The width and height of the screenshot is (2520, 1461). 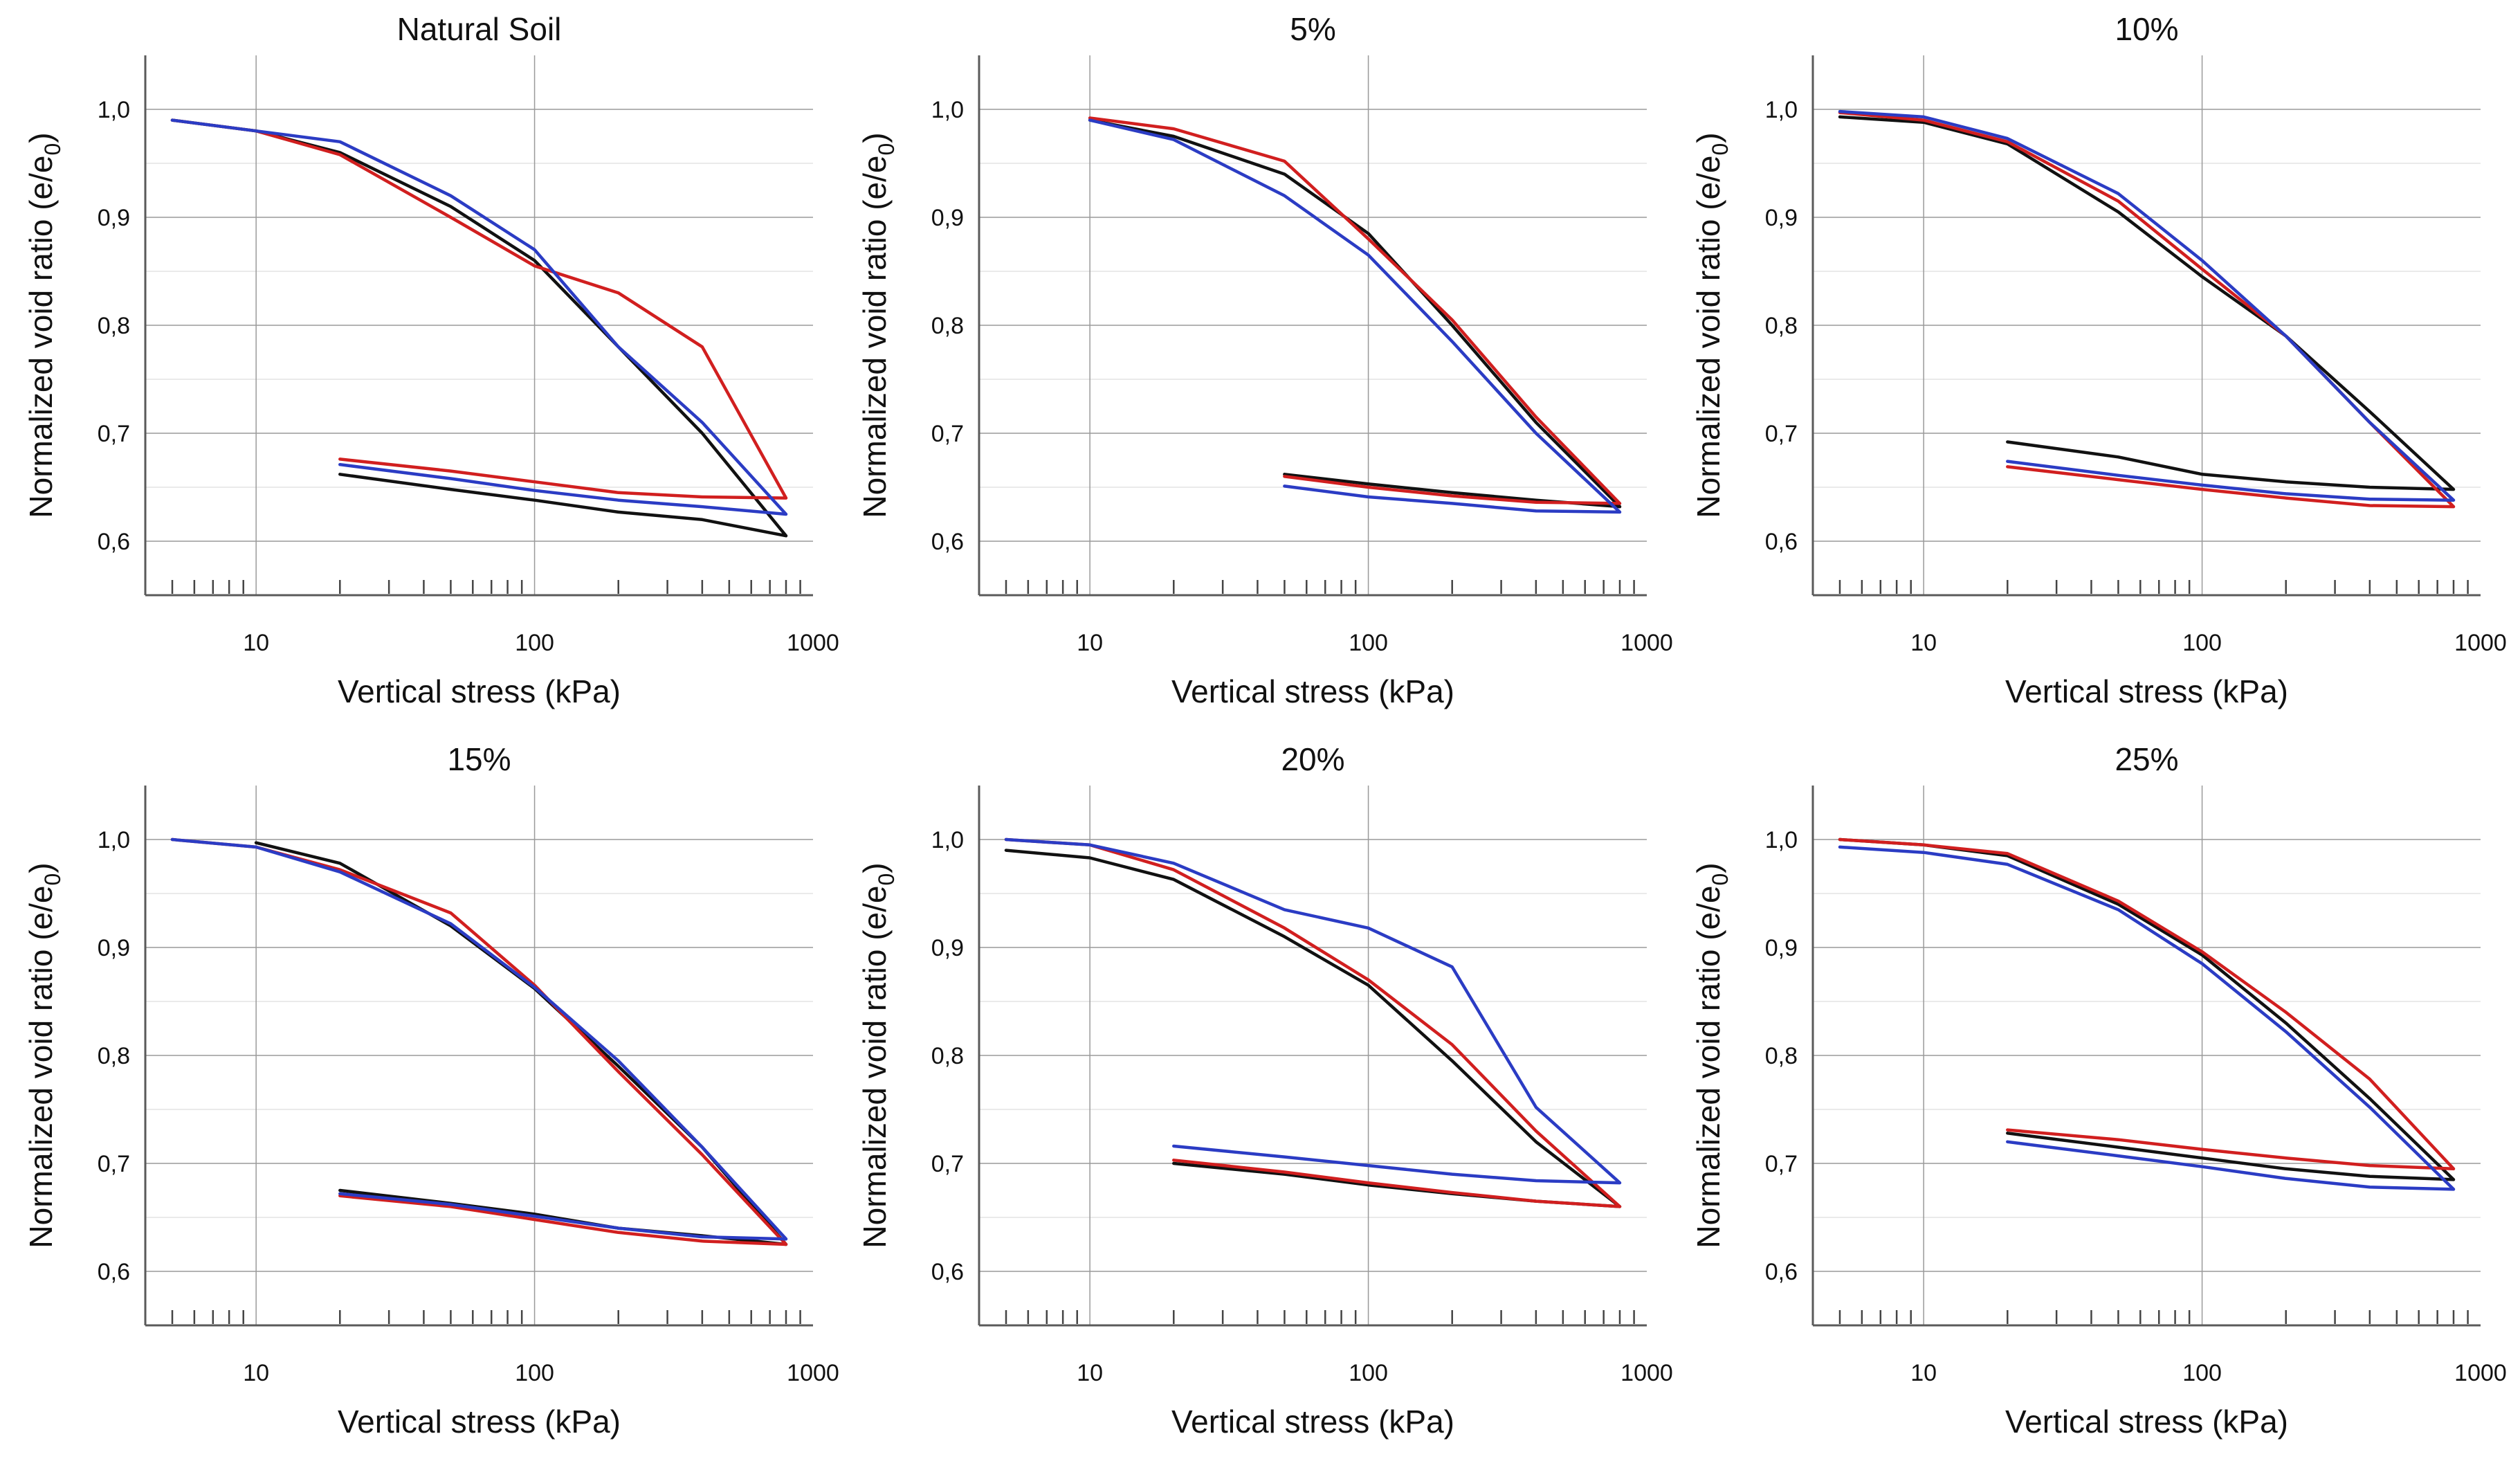 What do you see at coordinates (2146, 29) in the screenshot?
I see `chart-title: 10%` at bounding box center [2146, 29].